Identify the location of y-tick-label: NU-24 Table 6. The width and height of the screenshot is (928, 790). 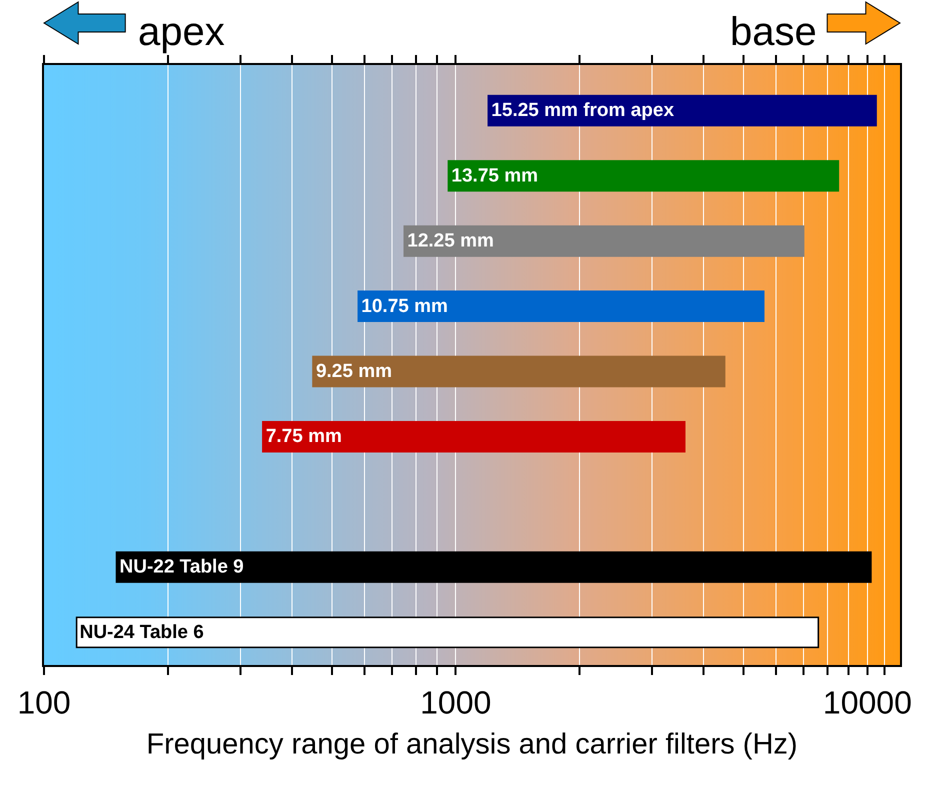
(142, 632).